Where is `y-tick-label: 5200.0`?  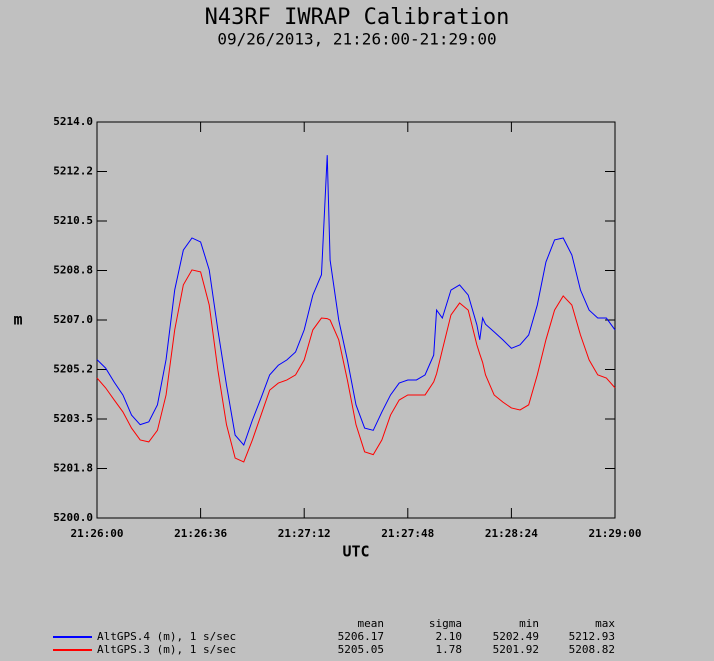 y-tick-label: 5200.0 is located at coordinates (73, 517).